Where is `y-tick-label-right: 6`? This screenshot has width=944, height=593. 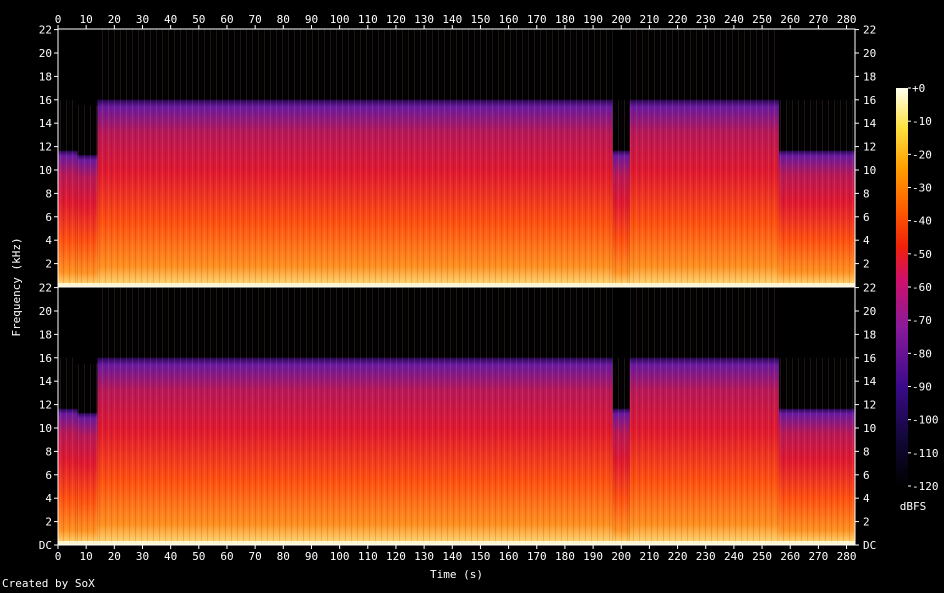 y-tick-label-right: 6 is located at coordinates (866, 475).